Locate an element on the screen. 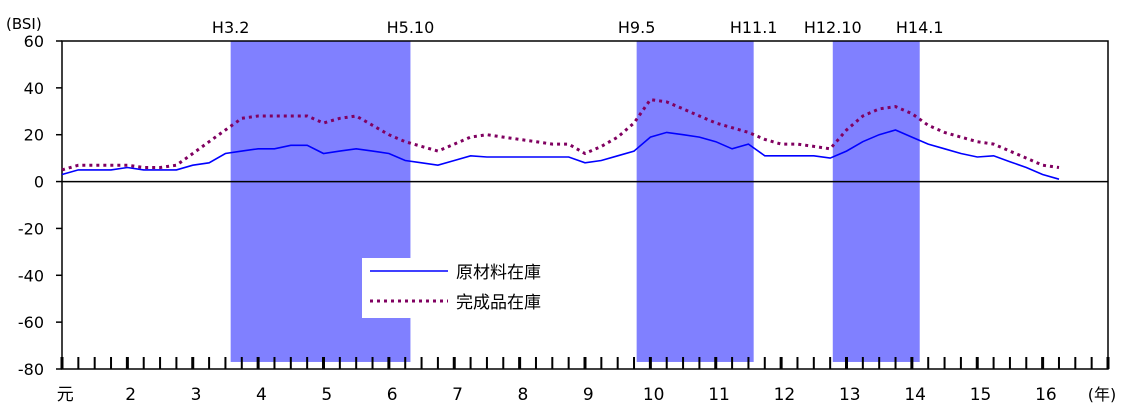 The image size is (1121, 410). x-tick-label: 14 is located at coordinates (915, 395).